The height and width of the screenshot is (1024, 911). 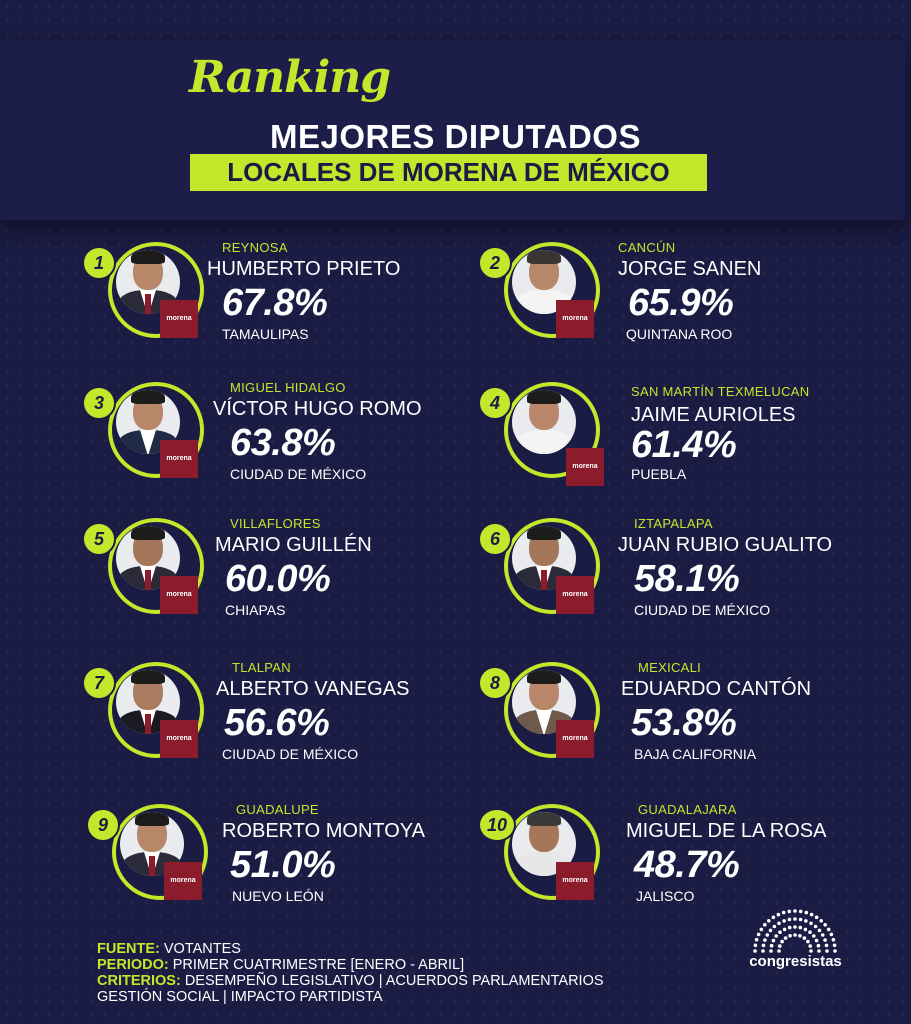 I want to click on city-label: IZTAPALAPA, so click(x=673, y=523).